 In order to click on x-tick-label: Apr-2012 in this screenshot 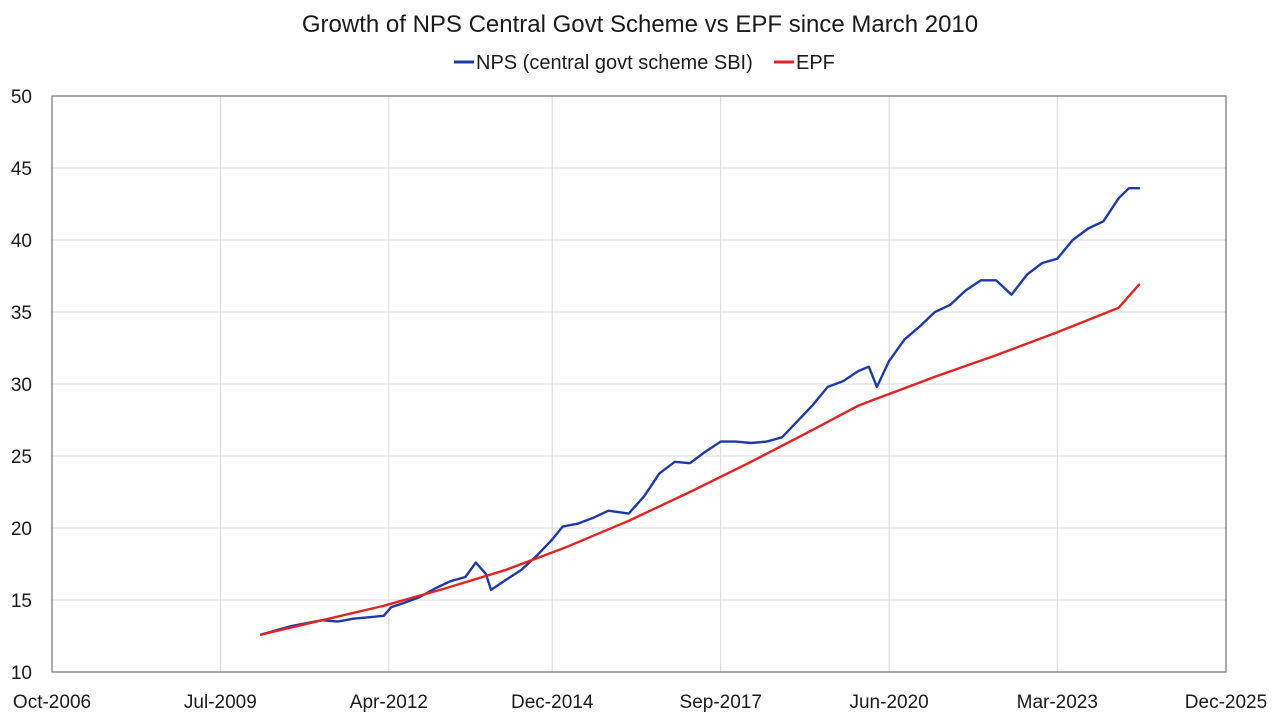, I will do `click(389, 702)`.